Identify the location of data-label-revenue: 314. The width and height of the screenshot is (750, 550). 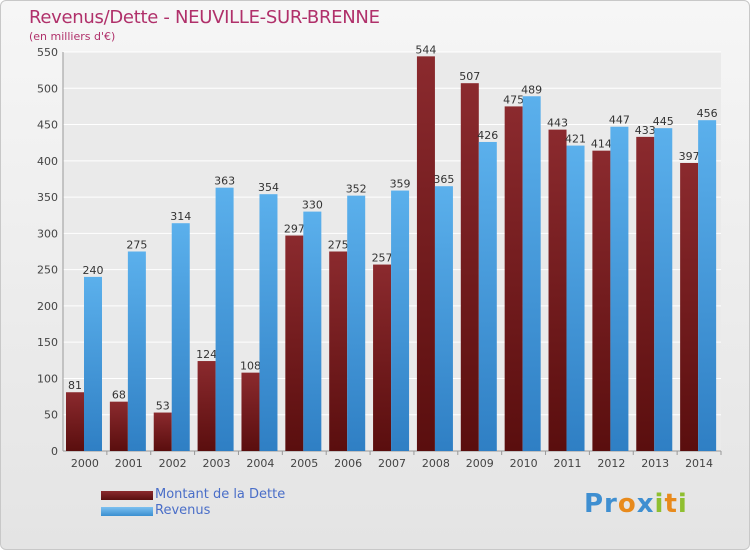
(180, 216).